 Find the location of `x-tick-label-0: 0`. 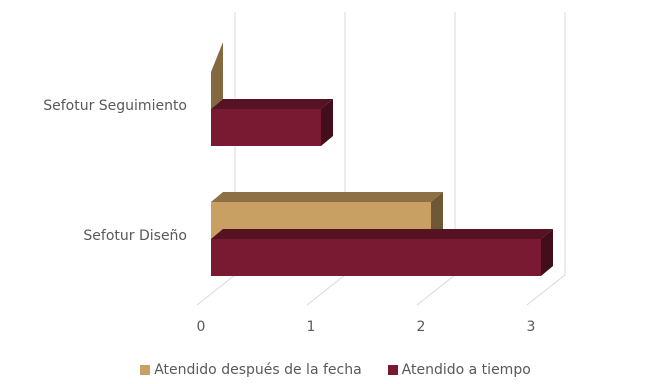

x-tick-label-0: 0 is located at coordinates (201, 327).